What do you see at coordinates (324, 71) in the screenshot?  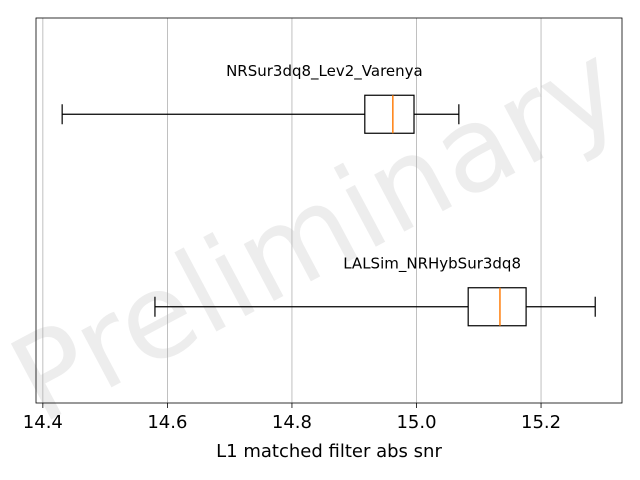 I see `box-label: NRSur3dq8_Lev2_Varenya` at bounding box center [324, 71].